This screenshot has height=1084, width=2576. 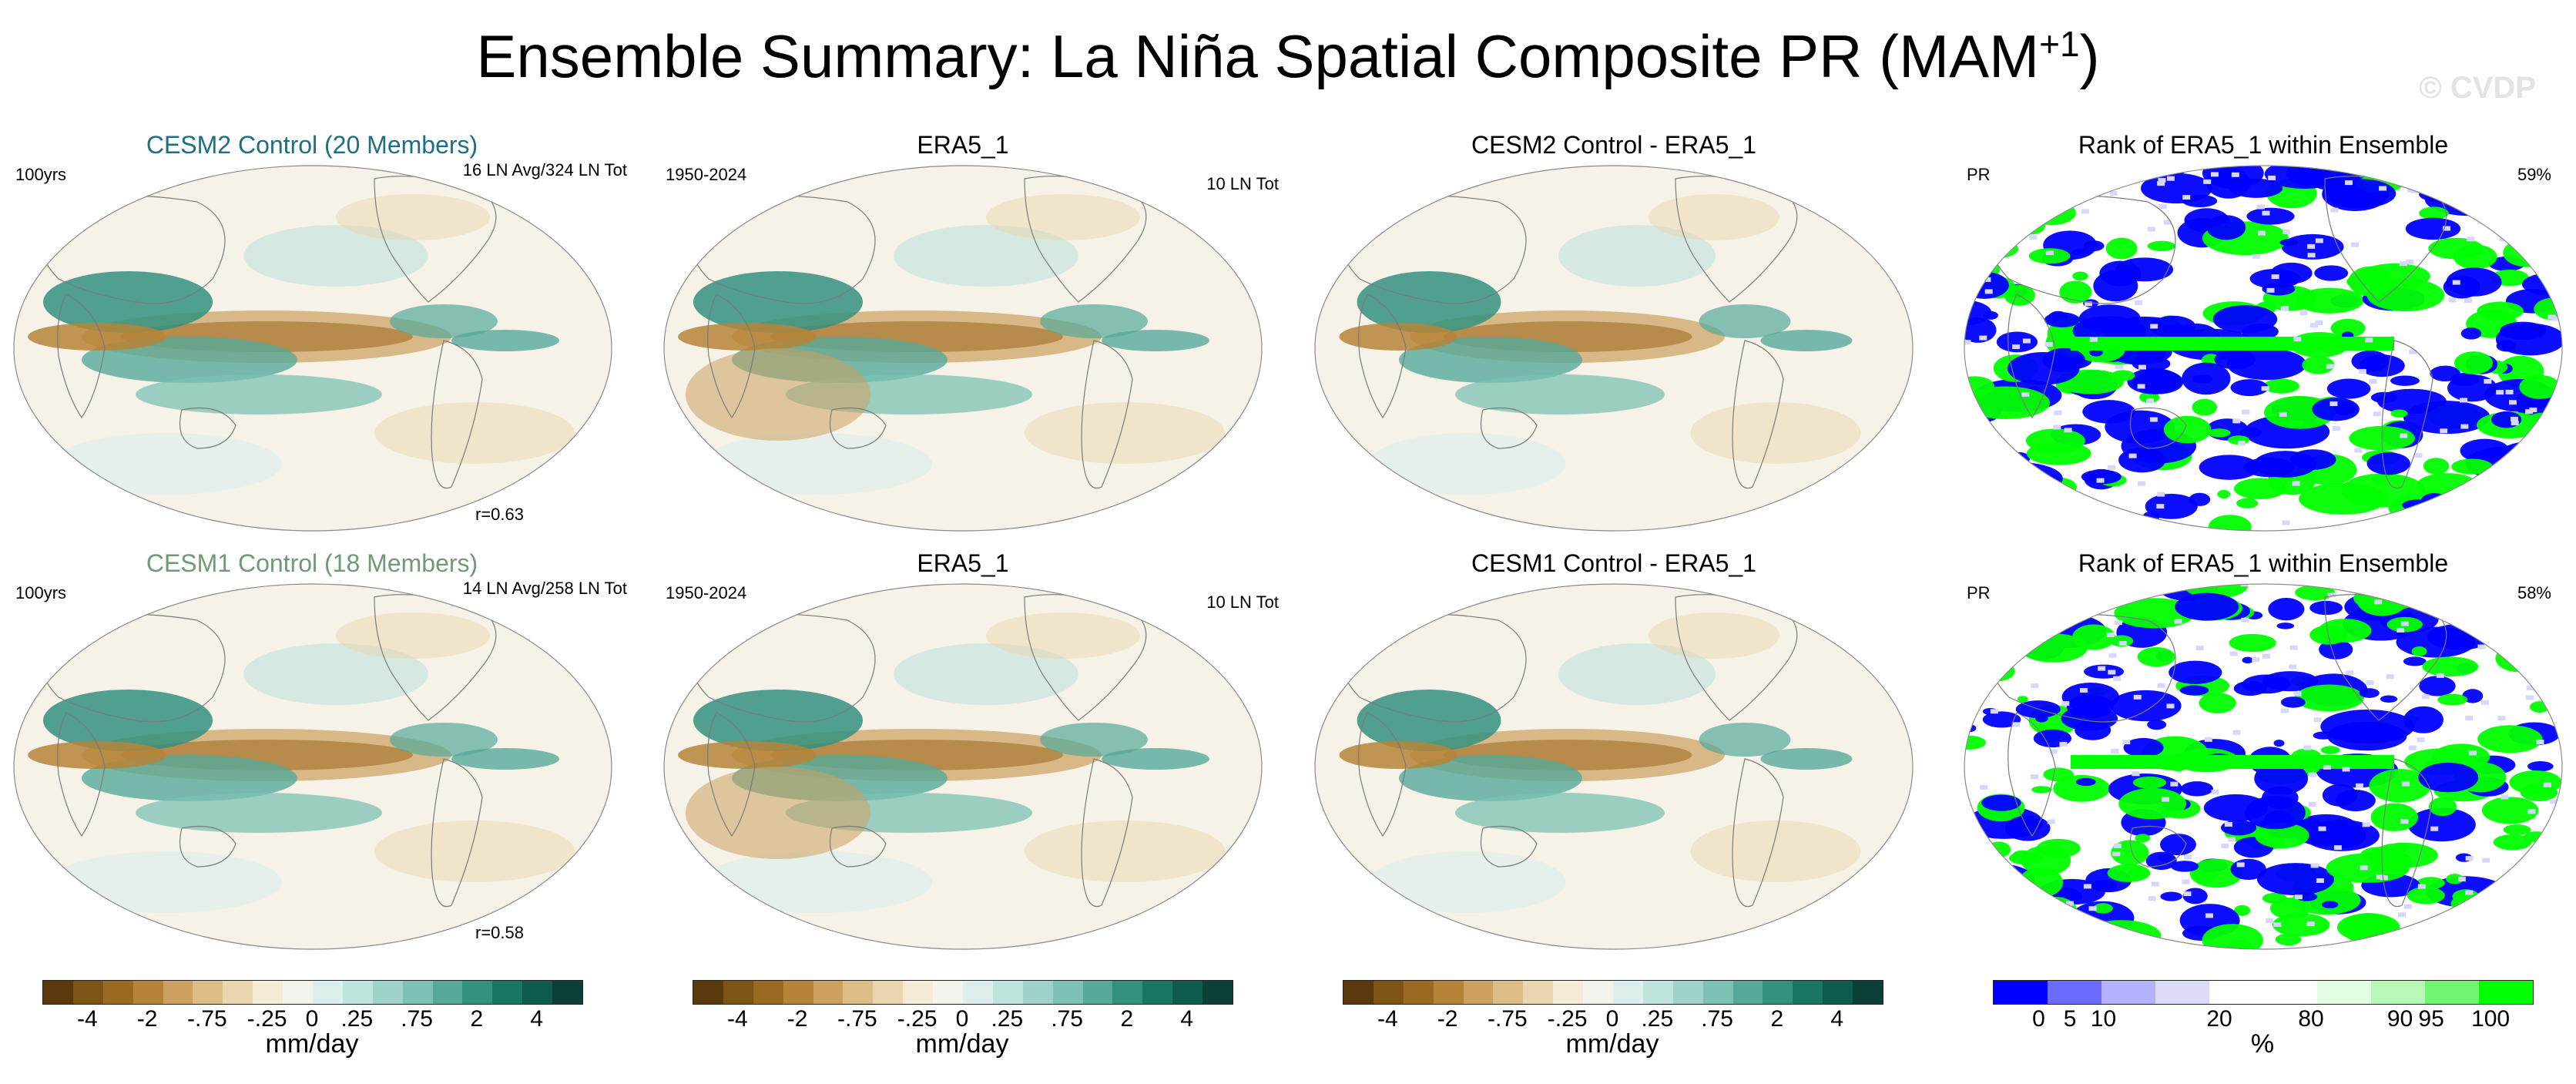 I want to click on panel-left-label: 1950-2024, so click(x=706, y=592).